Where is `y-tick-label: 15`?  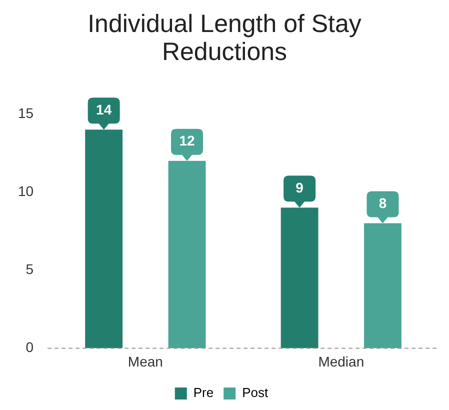 y-tick-label: 15 is located at coordinates (26, 112).